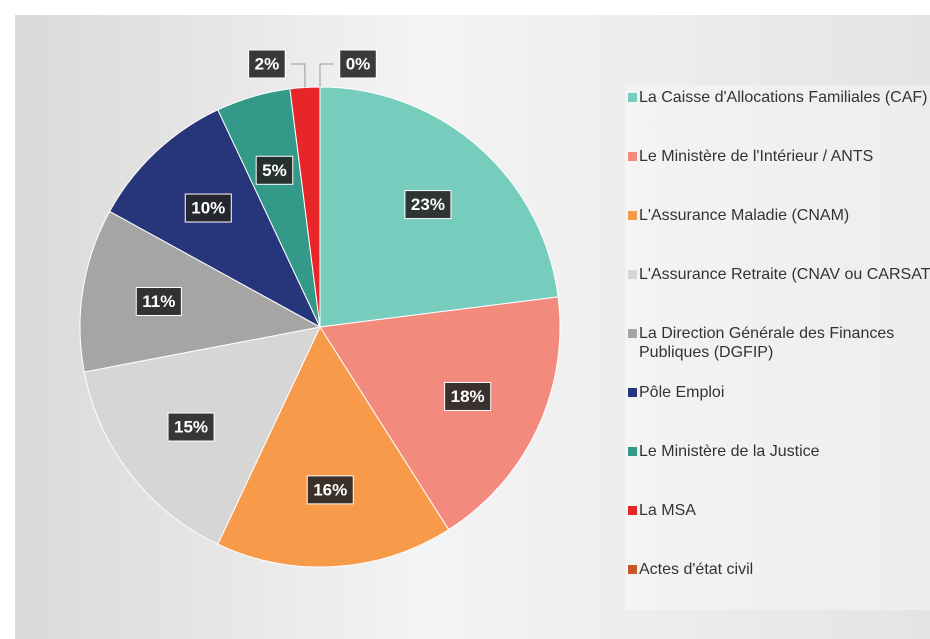 This screenshot has width=930, height=639. Describe the element at coordinates (777, 232) in the screenshot. I see `legend-item: L'Assurance Maladie (CNAM)` at that location.